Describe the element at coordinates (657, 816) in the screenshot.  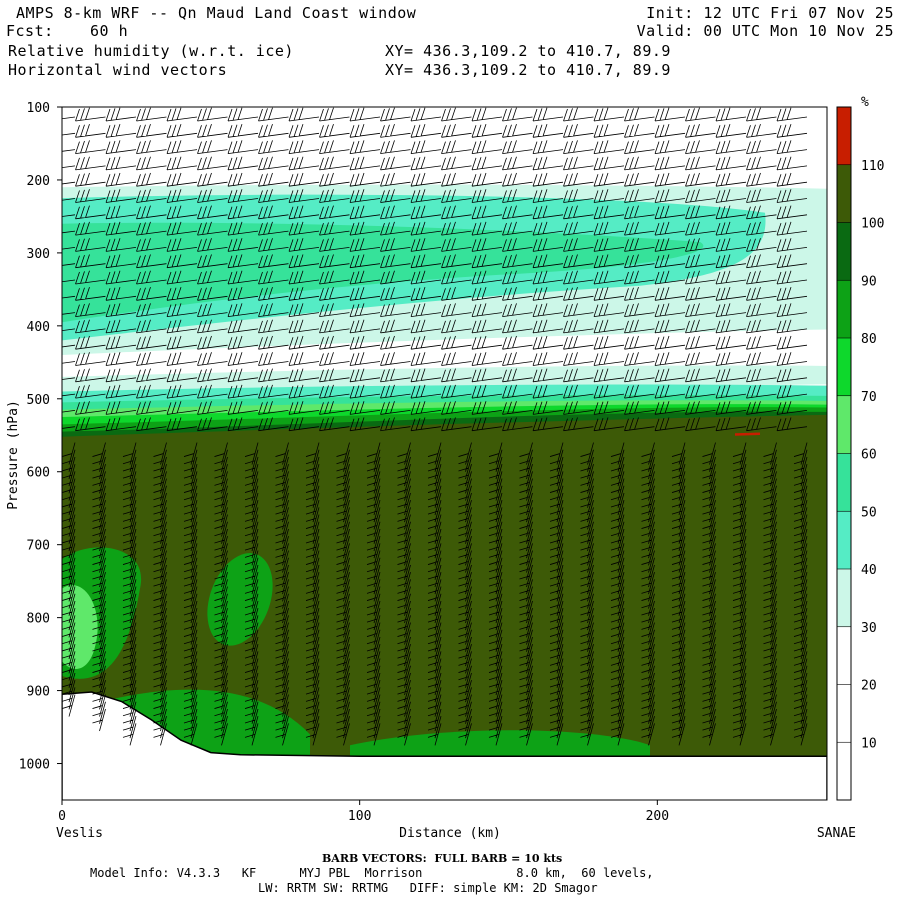
I see `x-tick-label: 200` at that location.